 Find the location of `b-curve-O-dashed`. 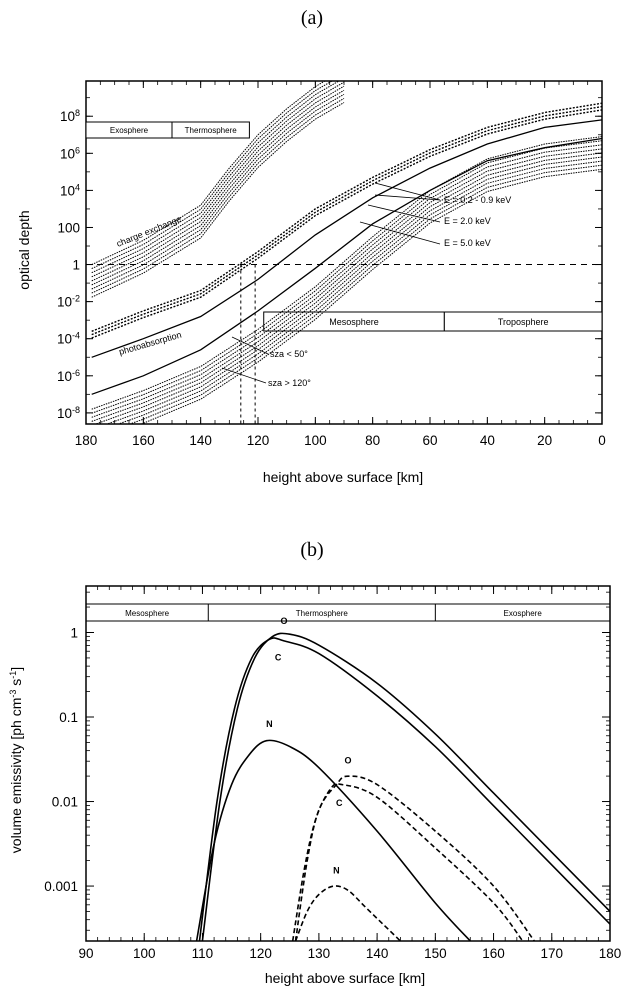

b-curve-O-dashed is located at coordinates (414, 858).